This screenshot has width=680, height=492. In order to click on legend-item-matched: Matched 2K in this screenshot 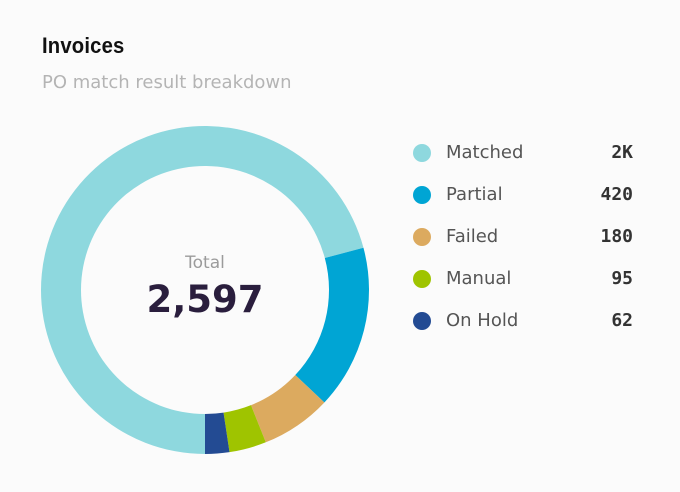, I will do `click(525, 159)`.